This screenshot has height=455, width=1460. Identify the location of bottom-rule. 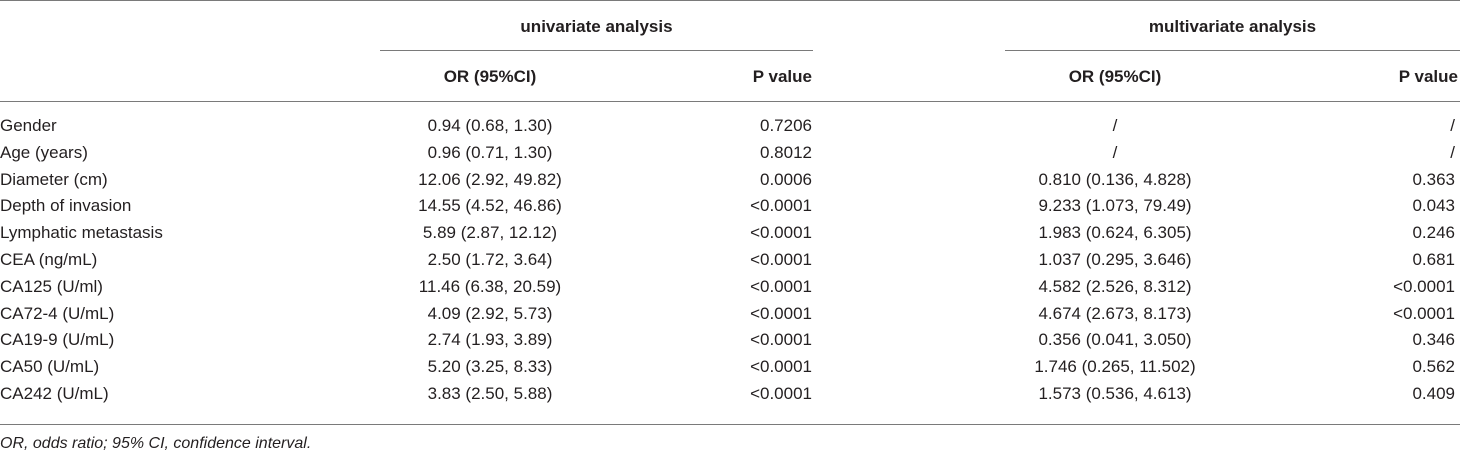
(730, 424).